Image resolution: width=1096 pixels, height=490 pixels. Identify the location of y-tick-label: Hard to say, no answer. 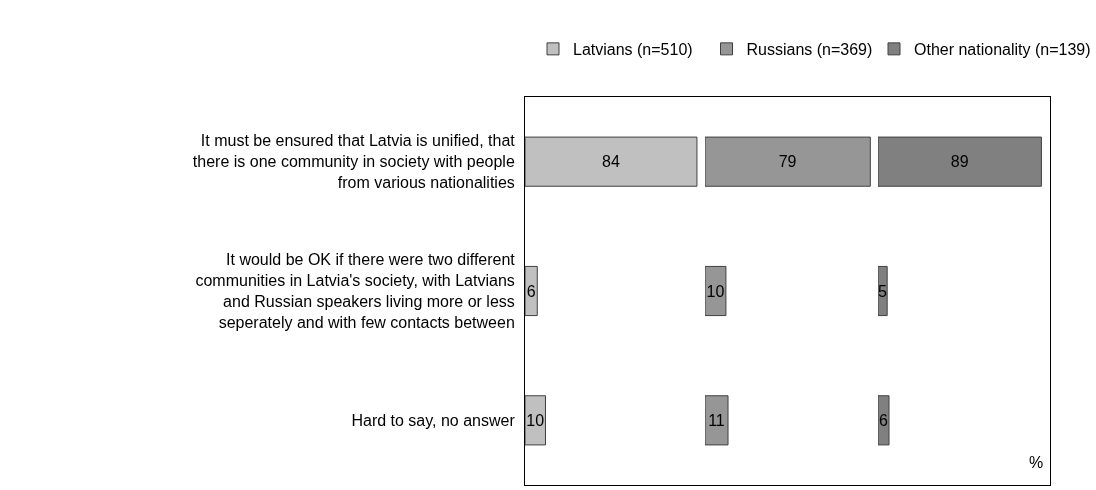
(433, 420).